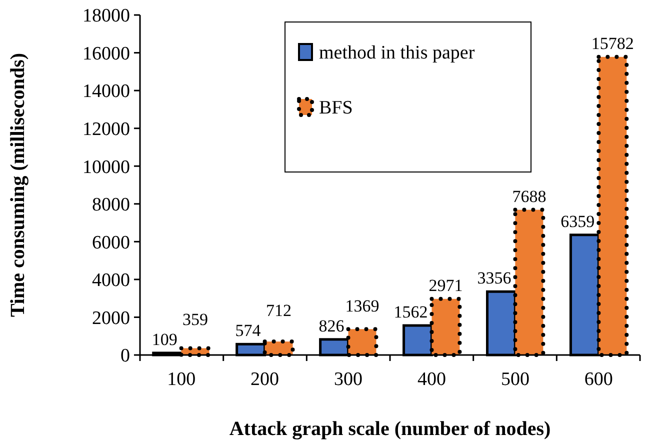 The image size is (648, 443). Describe the element at coordinates (397, 53) in the screenshot. I see `legend-label: method in this paper` at that location.